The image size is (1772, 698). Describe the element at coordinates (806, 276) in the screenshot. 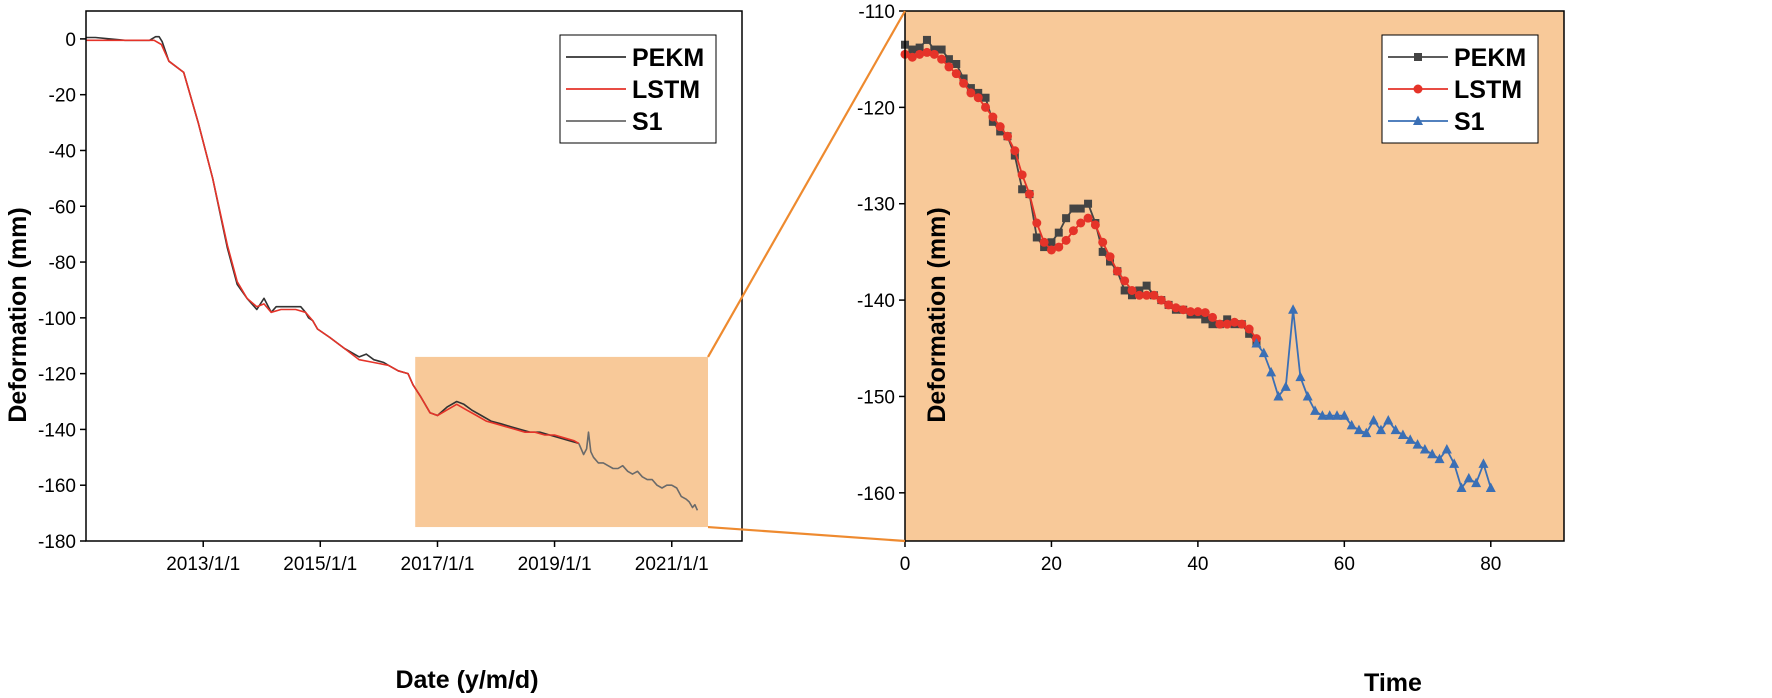

I see `zoom-connector-lines` at that location.